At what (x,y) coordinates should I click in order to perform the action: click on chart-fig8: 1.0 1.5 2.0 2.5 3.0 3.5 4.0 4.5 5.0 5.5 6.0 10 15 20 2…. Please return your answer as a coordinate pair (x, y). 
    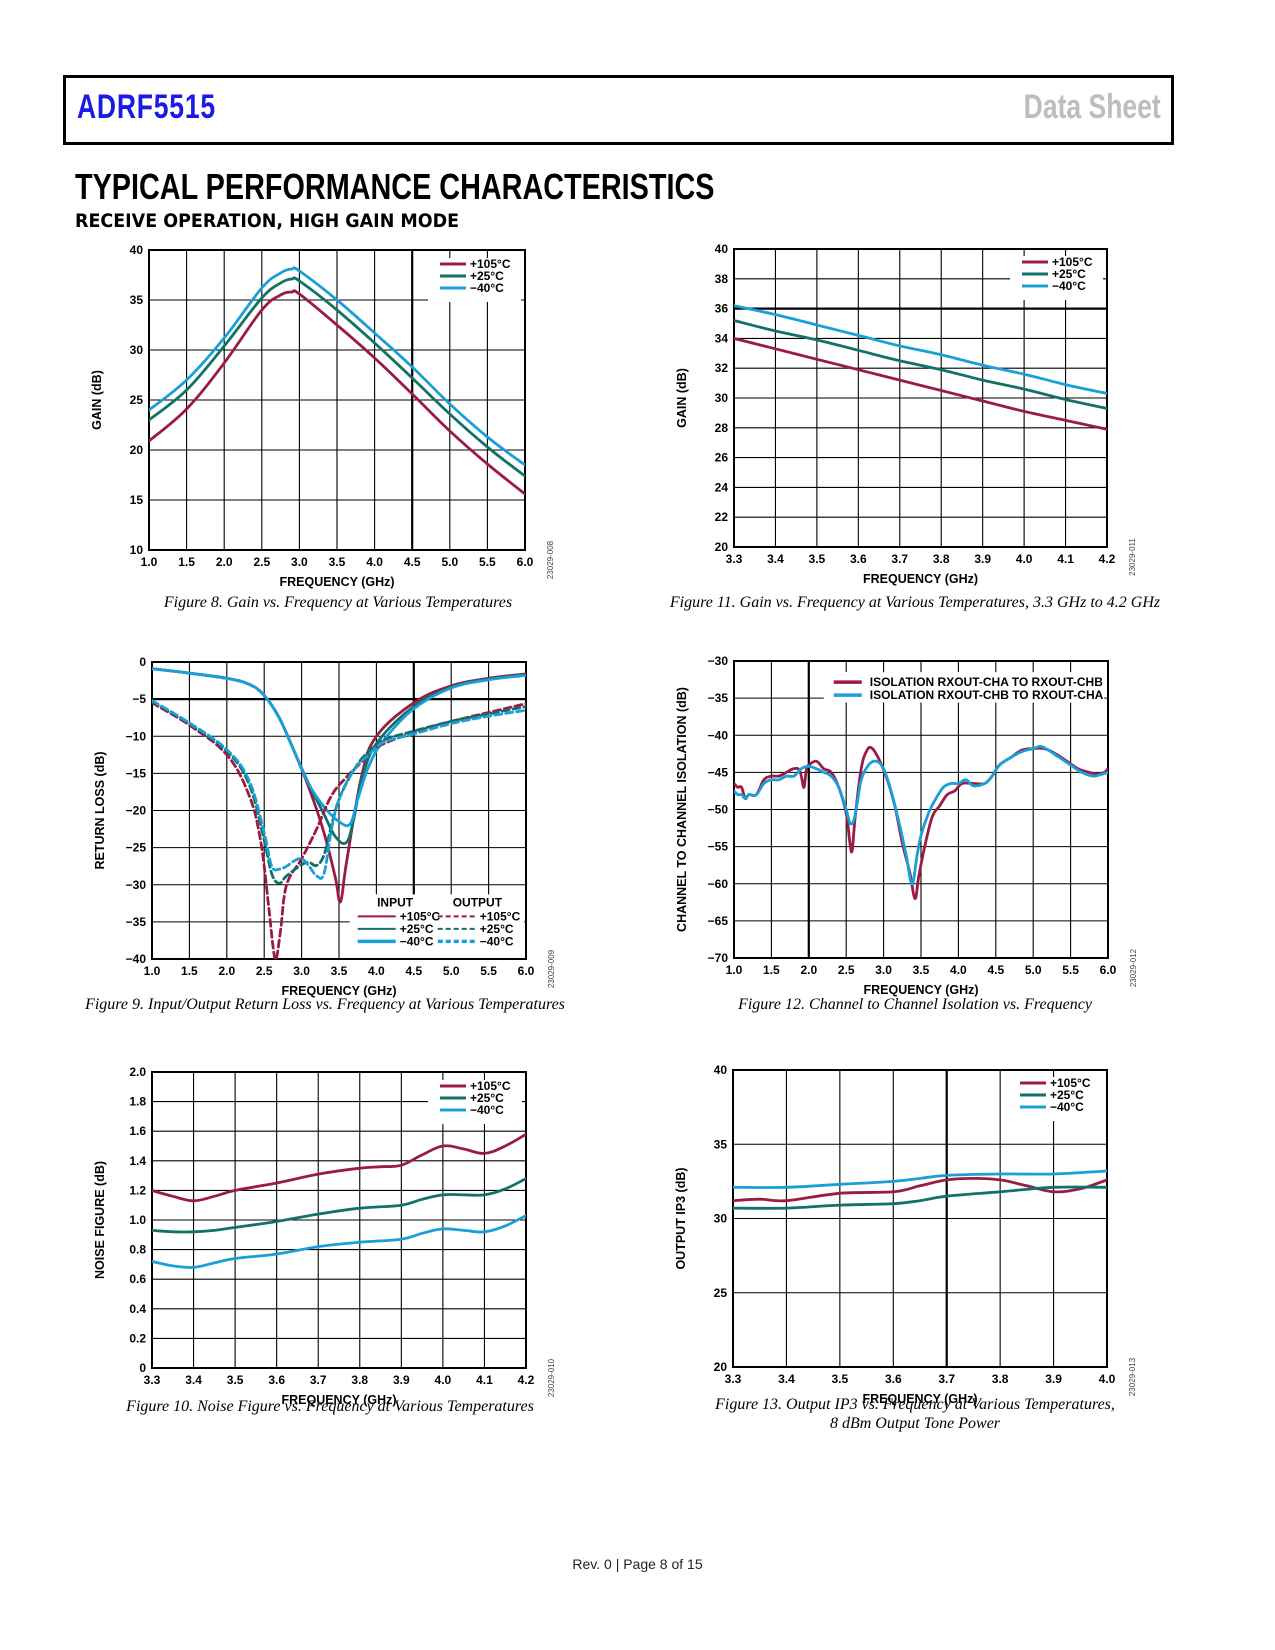
    Looking at the image, I should click on (322, 416).